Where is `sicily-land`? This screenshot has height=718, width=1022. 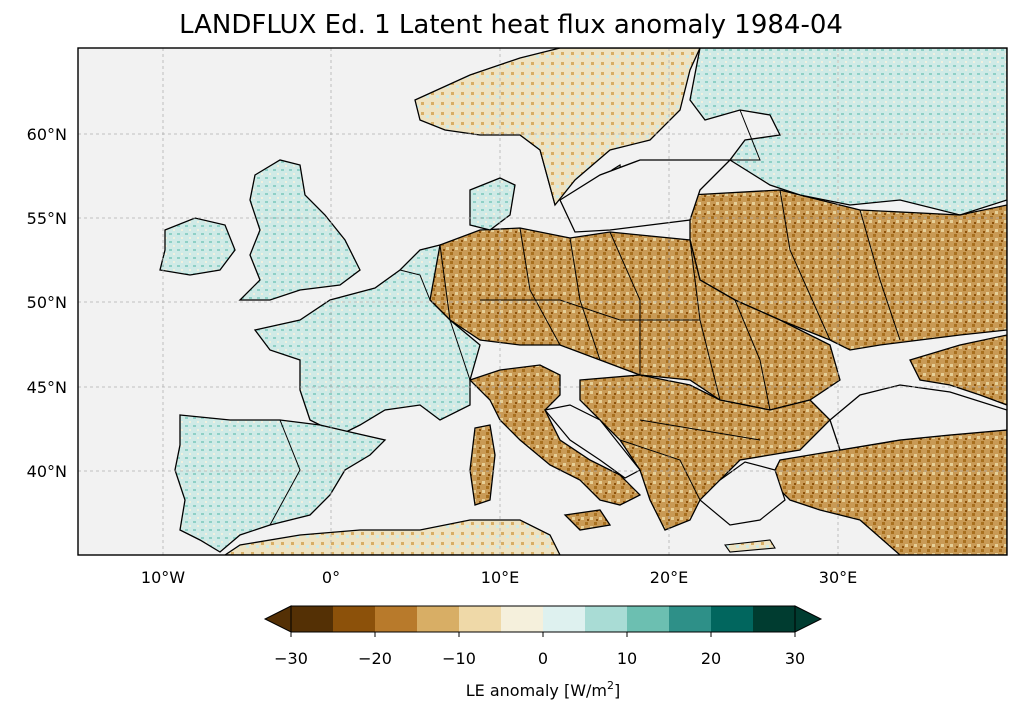
sicily-land is located at coordinates (587, 520).